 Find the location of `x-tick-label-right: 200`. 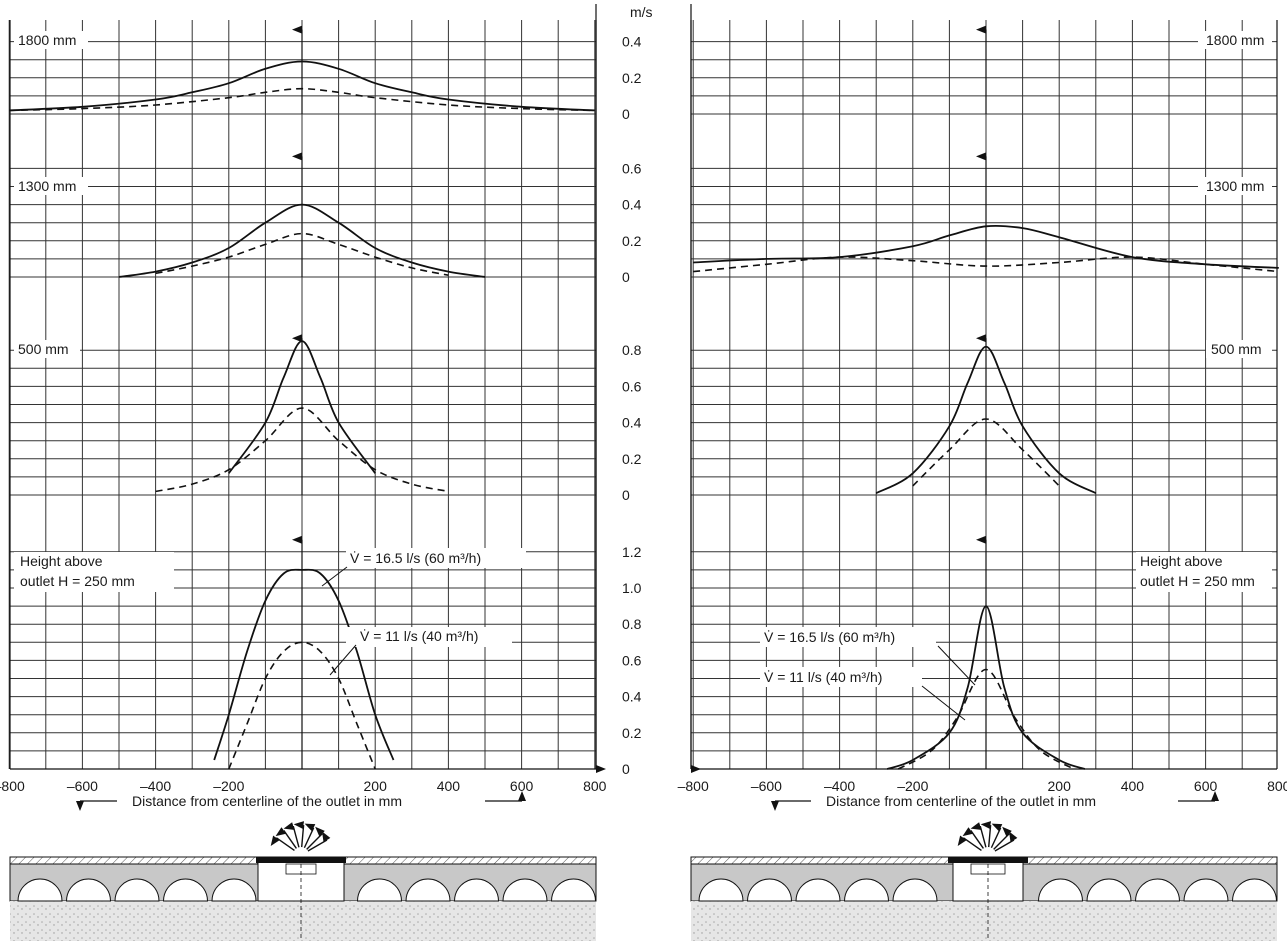

x-tick-label-right: 200 is located at coordinates (1060, 786).